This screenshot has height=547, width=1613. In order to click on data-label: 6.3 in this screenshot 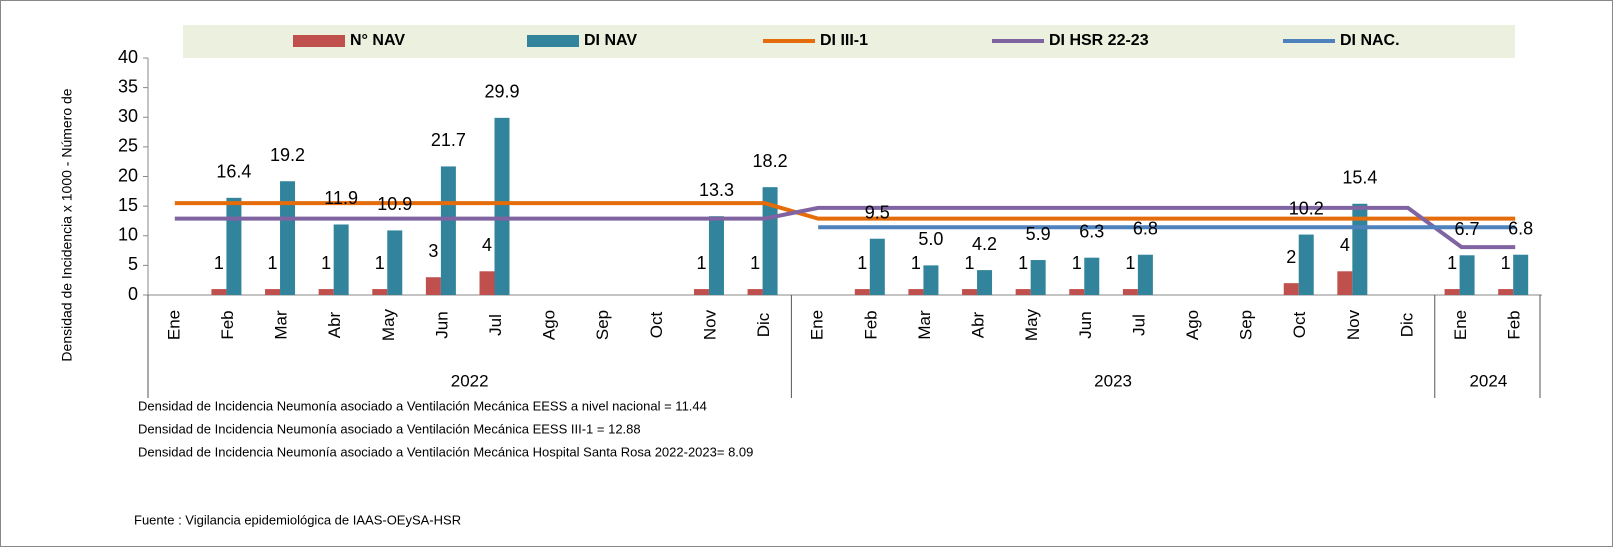, I will do `click(1091, 231)`.